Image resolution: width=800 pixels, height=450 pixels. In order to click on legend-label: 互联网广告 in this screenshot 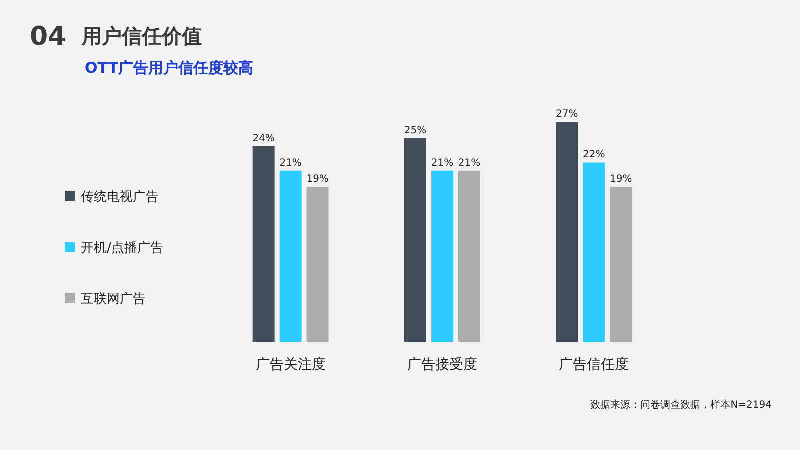, I will do `click(113, 299)`.